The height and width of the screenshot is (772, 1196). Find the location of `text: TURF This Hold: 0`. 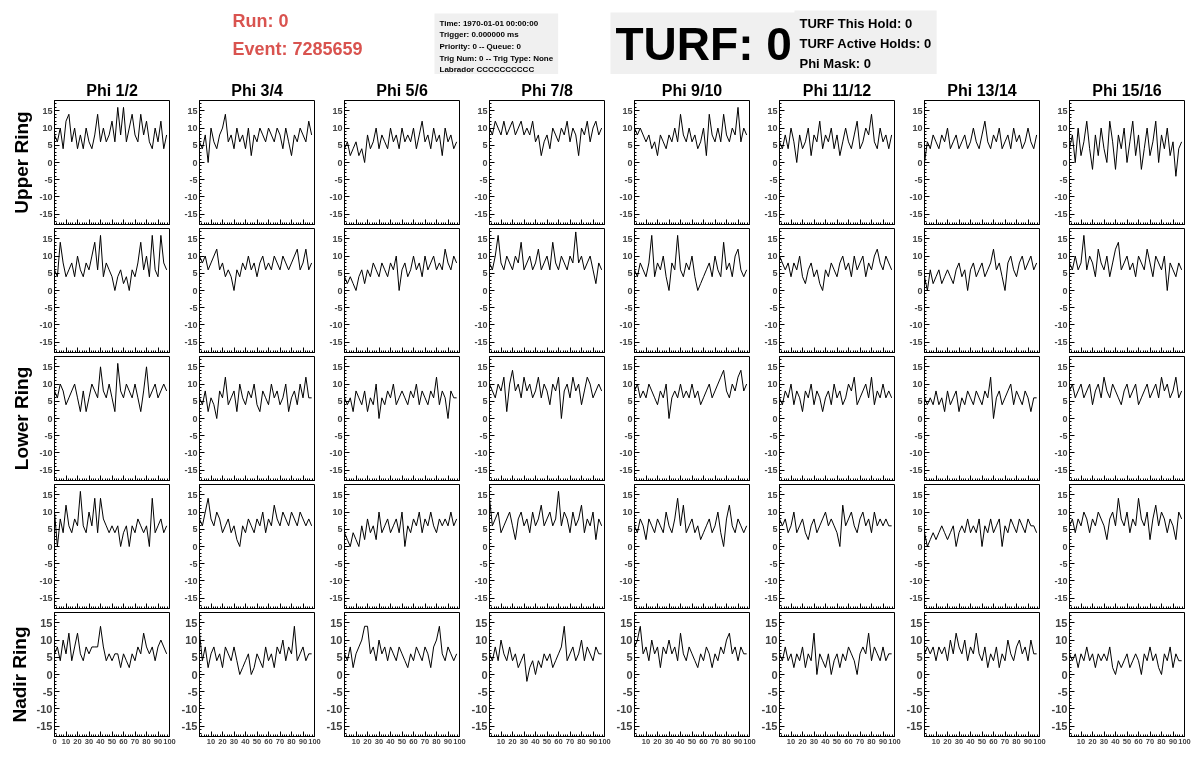

text: TURF This Hold: 0 is located at coordinates (856, 23).